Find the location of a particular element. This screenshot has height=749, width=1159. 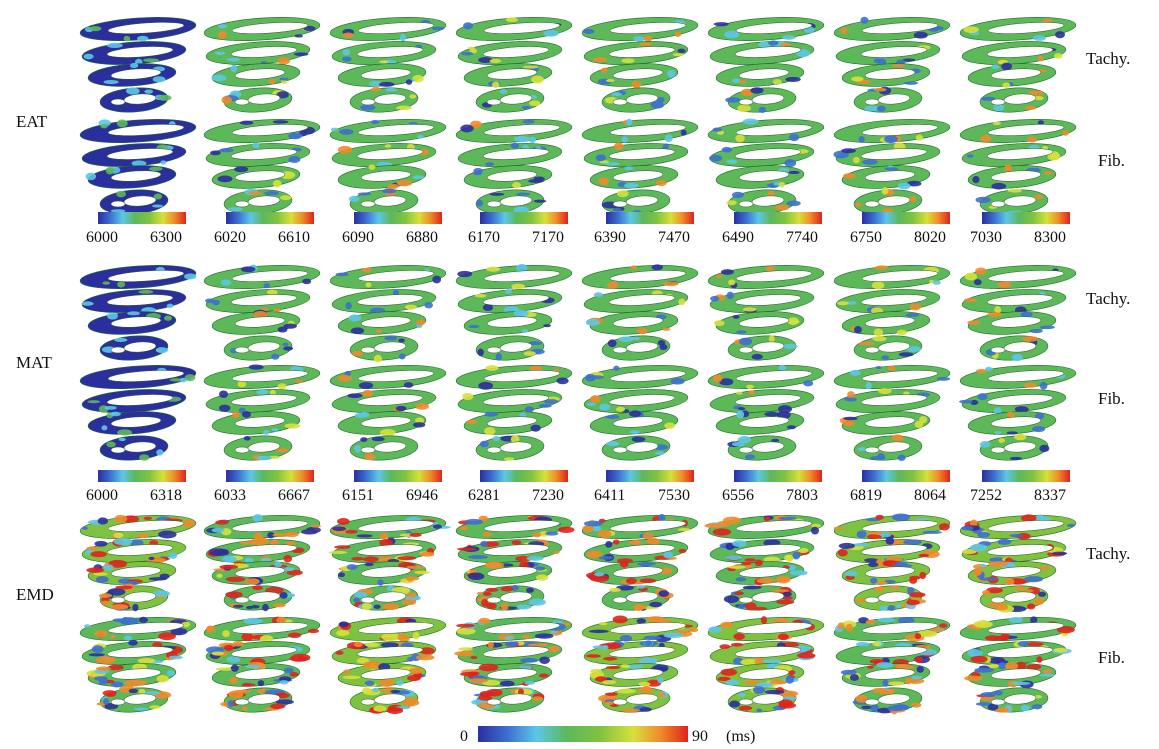

colorbar-mat-8: 7252 8337 is located at coordinates (1020, 487).